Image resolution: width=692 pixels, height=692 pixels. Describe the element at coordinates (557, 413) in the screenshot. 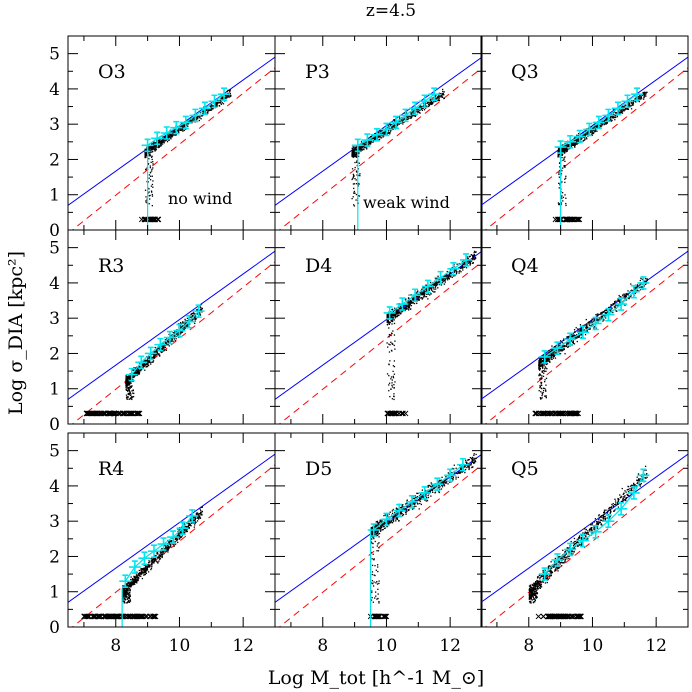

I see `floor-points` at that location.